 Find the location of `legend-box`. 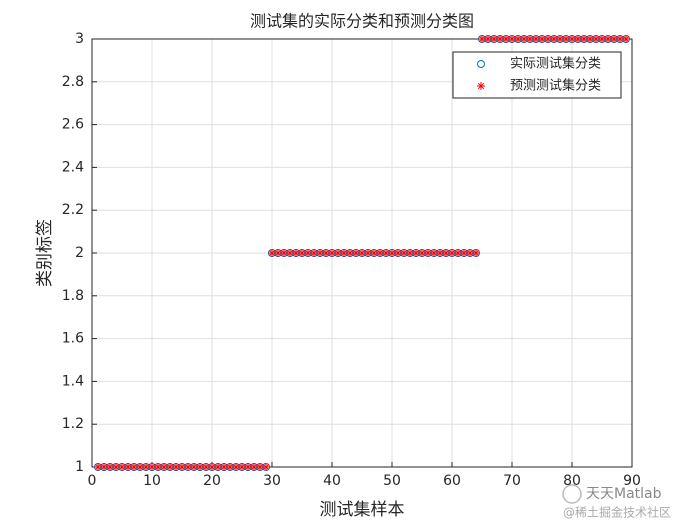

legend-box is located at coordinates (537, 75).